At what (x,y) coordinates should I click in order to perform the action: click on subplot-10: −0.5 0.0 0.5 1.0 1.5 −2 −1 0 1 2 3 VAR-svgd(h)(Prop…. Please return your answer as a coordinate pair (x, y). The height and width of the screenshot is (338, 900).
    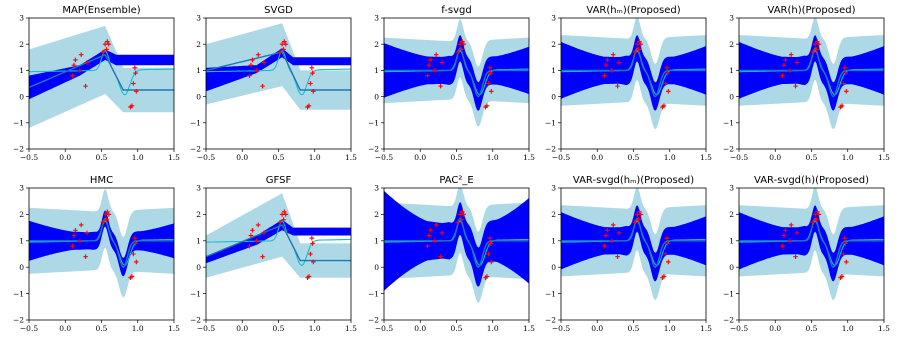
    Looking at the image, I should click on (806, 254).